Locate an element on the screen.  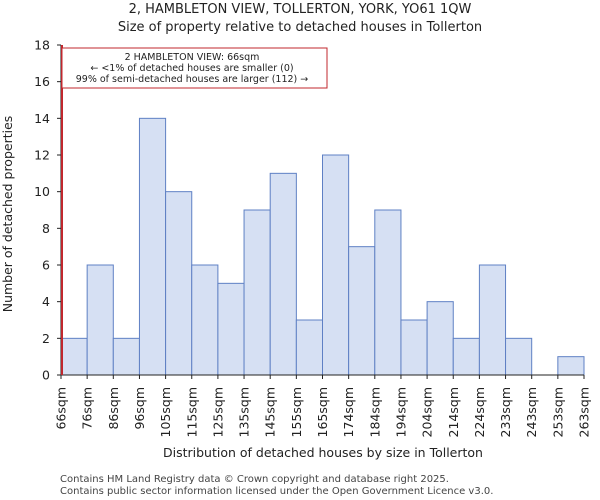
bar-224sqm is located at coordinates (492, 320).